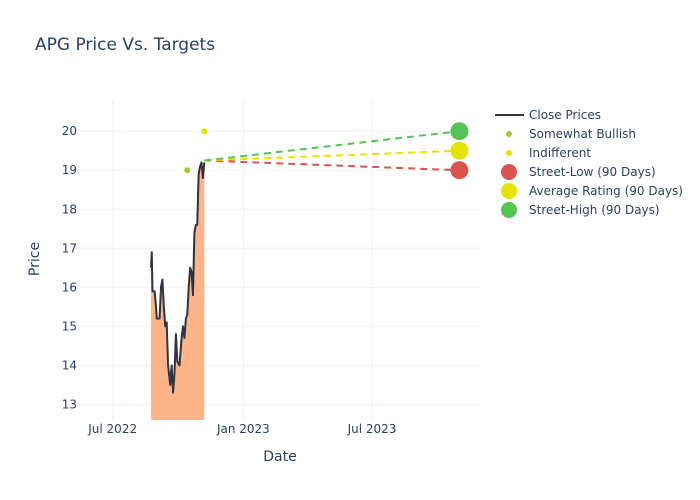 The height and width of the screenshot is (500, 700). I want to click on legend-label: Average Rating (90 Days), so click(606, 191).